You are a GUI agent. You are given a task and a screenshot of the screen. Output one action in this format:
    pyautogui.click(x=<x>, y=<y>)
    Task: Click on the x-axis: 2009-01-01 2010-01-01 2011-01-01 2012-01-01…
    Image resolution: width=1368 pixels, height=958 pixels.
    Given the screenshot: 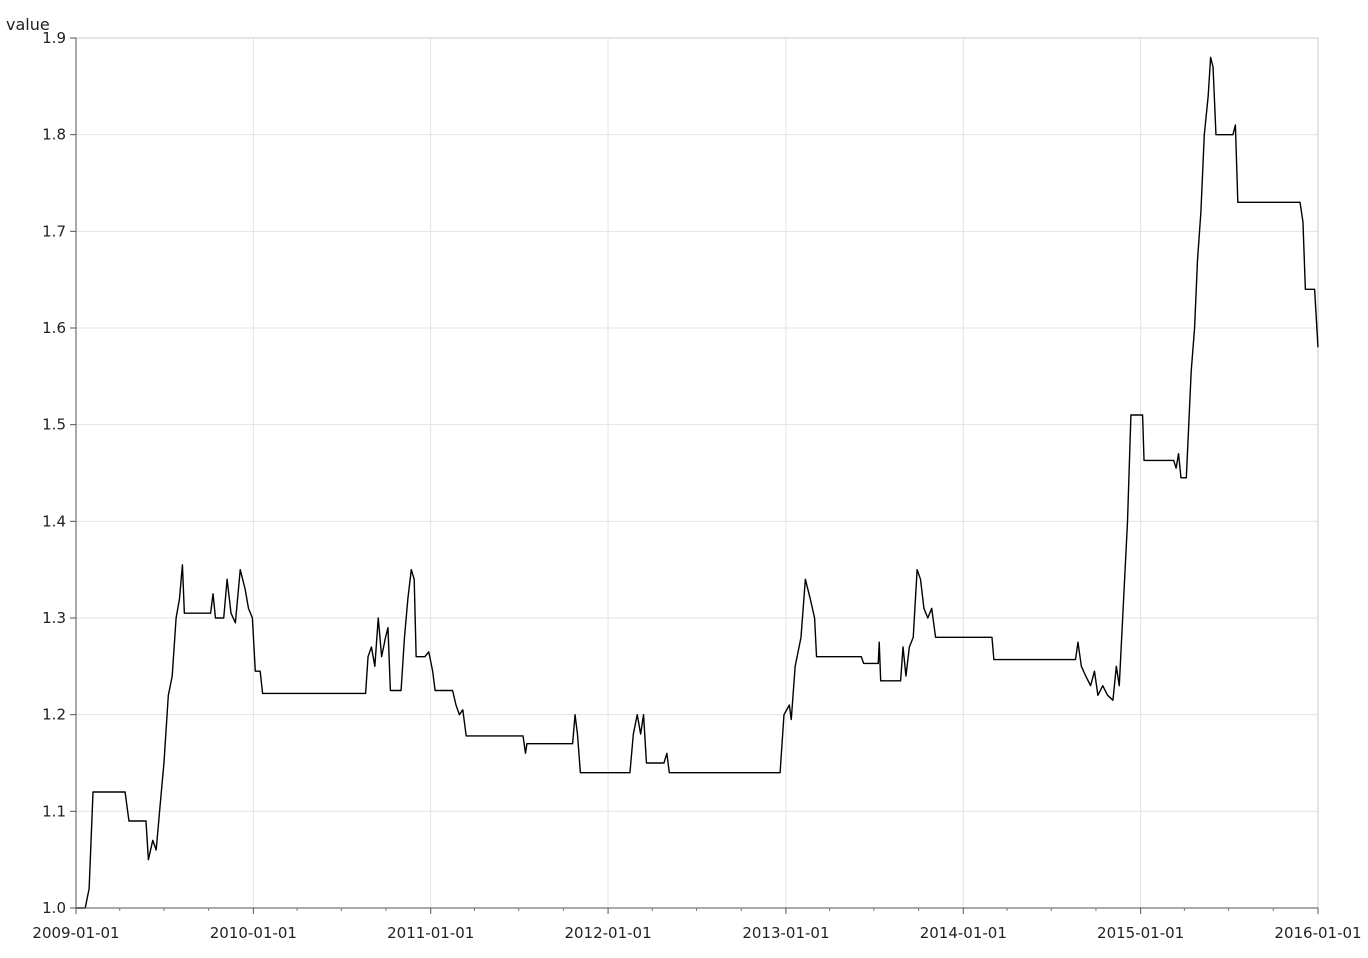 What is the action you would take?
    pyautogui.click(x=697, y=924)
    